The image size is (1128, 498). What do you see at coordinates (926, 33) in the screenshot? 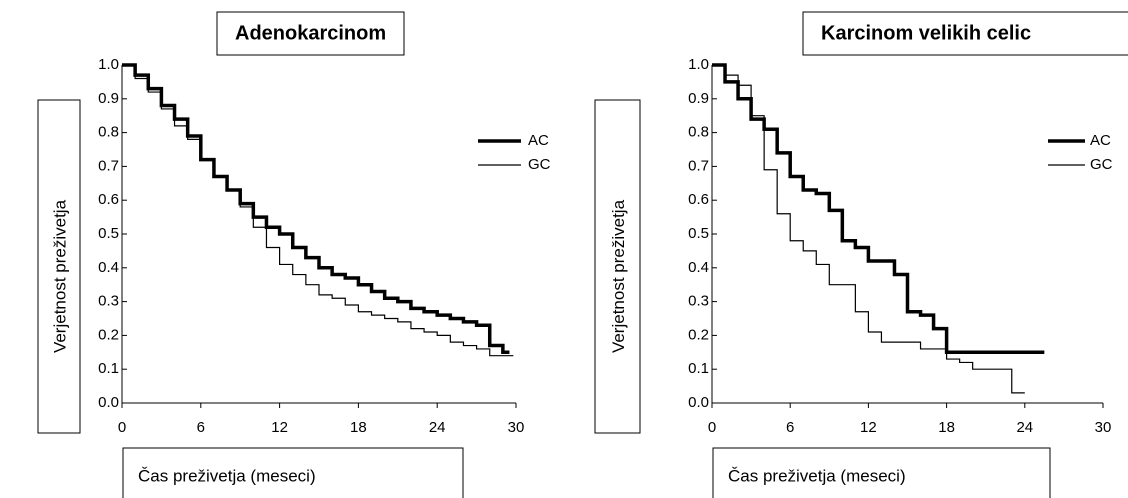
I see `chart-title: Karcinom velikih celic` at bounding box center [926, 33].